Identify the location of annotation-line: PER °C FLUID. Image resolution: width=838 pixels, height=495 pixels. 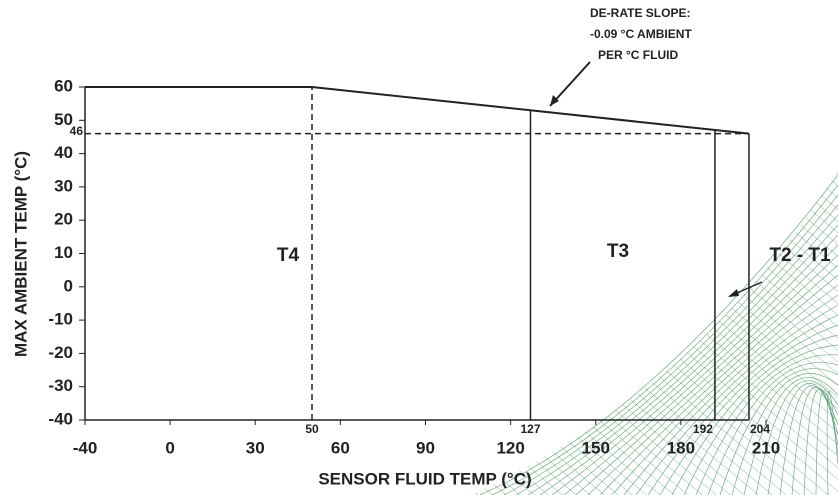
(638, 55).